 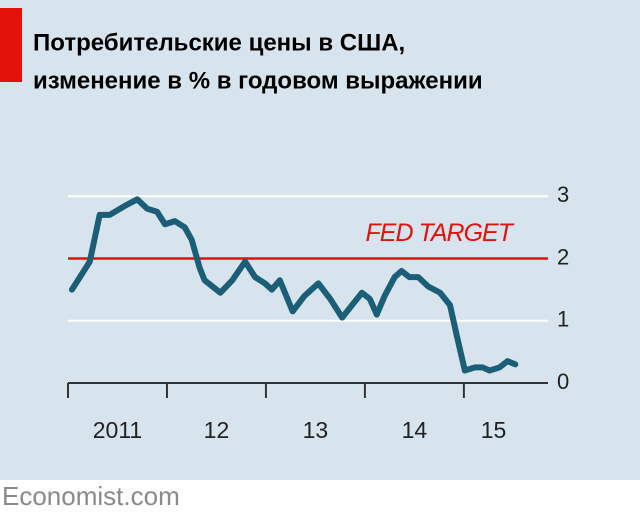 I want to click on y-tick-label: 1, so click(x=563, y=319).